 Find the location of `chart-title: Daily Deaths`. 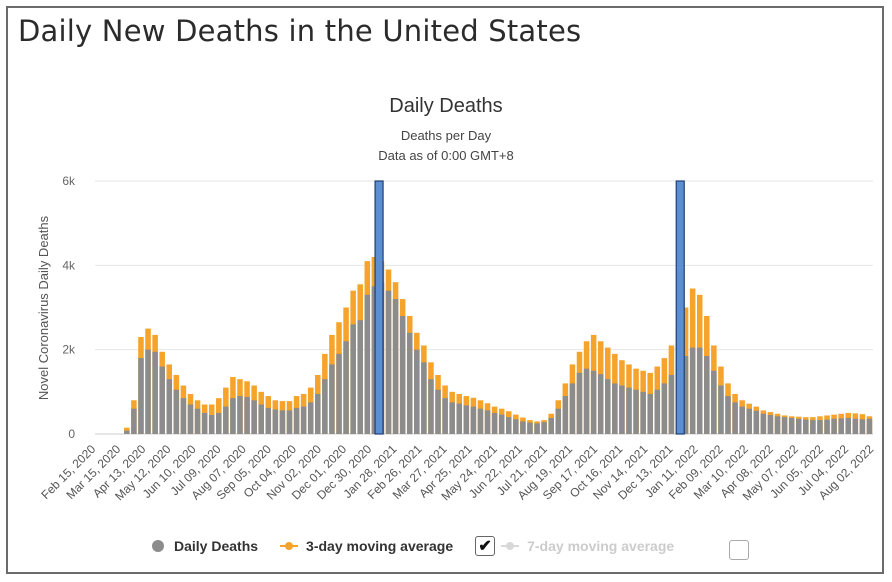

chart-title: Daily Deaths is located at coordinates (446, 106).